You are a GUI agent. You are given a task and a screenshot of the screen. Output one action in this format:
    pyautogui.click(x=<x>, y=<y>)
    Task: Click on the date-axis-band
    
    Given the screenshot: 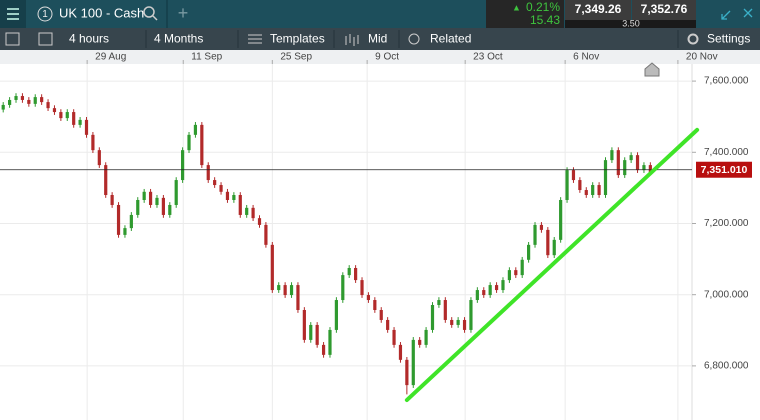 What is the action you would take?
    pyautogui.click(x=380, y=57)
    